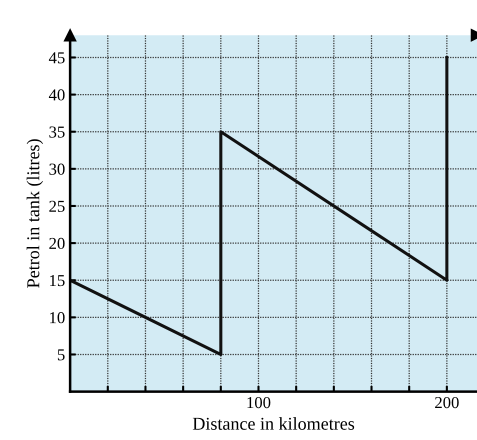  Describe the element at coordinates (57, 132) in the screenshot. I see `y-tick-label: 35` at that location.